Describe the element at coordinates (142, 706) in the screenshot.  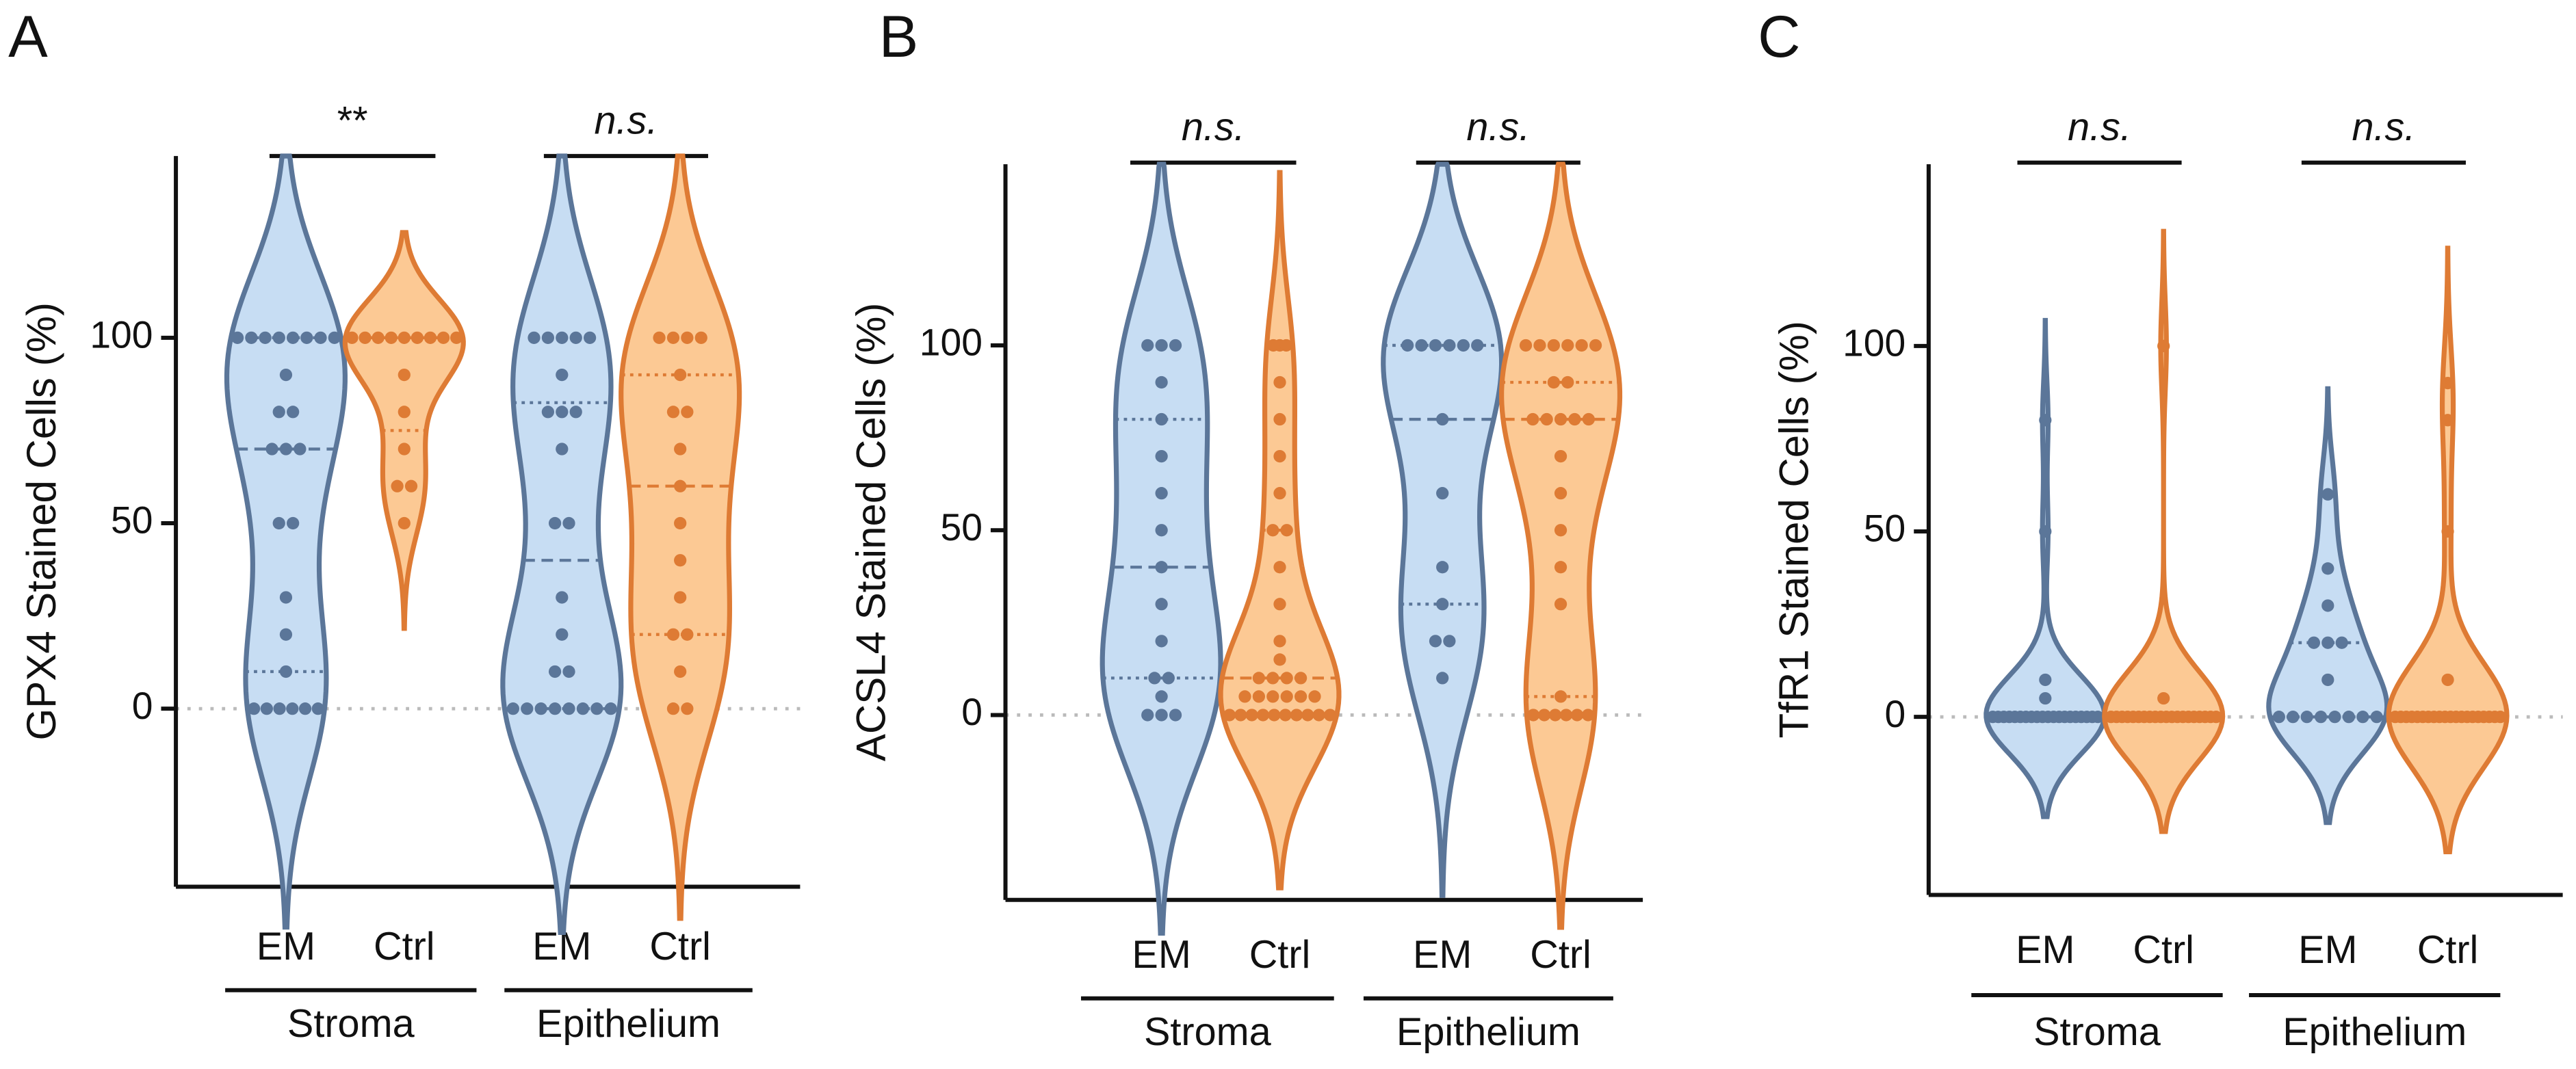
I see `y-tick-label: 0` at that location.